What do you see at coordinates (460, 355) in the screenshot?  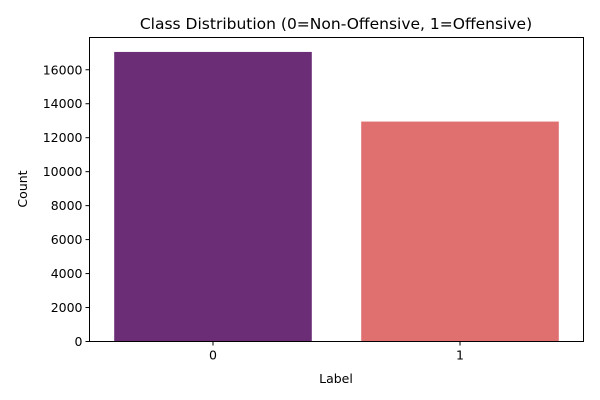 I see `x-tick-label: 1` at bounding box center [460, 355].